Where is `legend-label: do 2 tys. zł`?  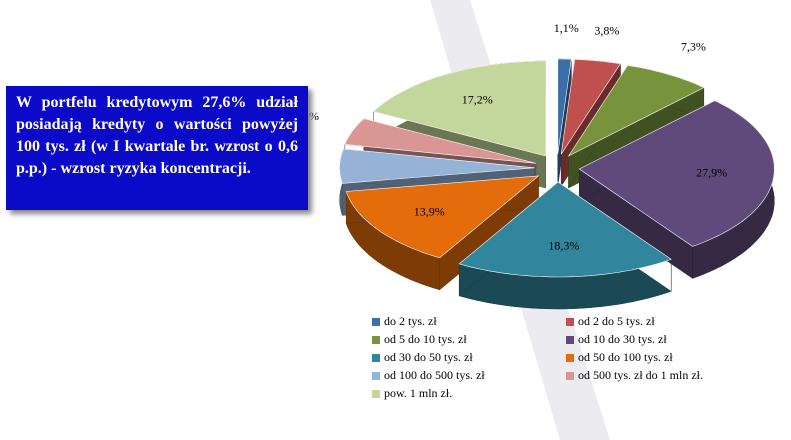
legend-label: do 2 tys. zł is located at coordinates (410, 321).